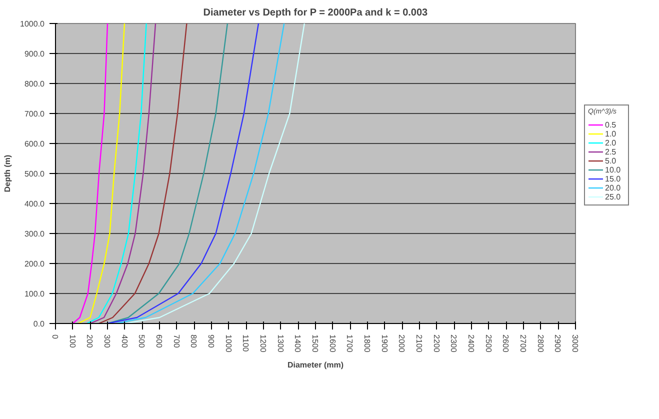 This screenshot has height=419, width=659. I want to click on x-tick-label: 800, so click(193, 341).